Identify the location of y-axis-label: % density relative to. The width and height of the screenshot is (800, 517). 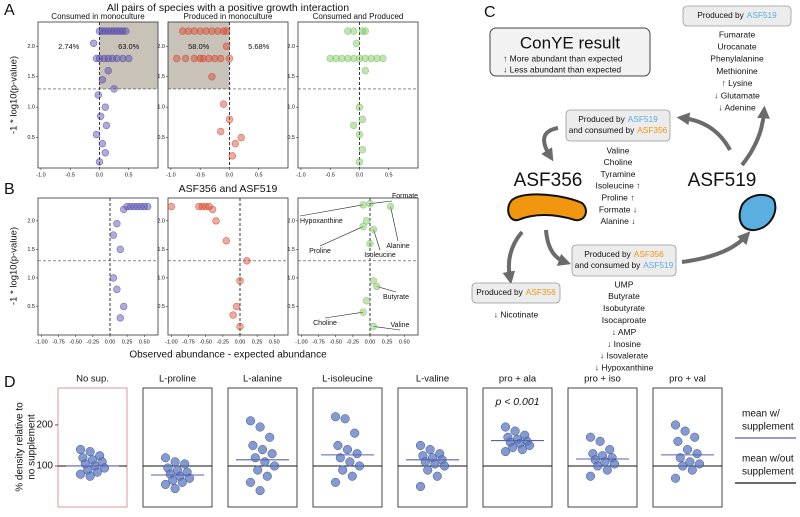
(20, 447).